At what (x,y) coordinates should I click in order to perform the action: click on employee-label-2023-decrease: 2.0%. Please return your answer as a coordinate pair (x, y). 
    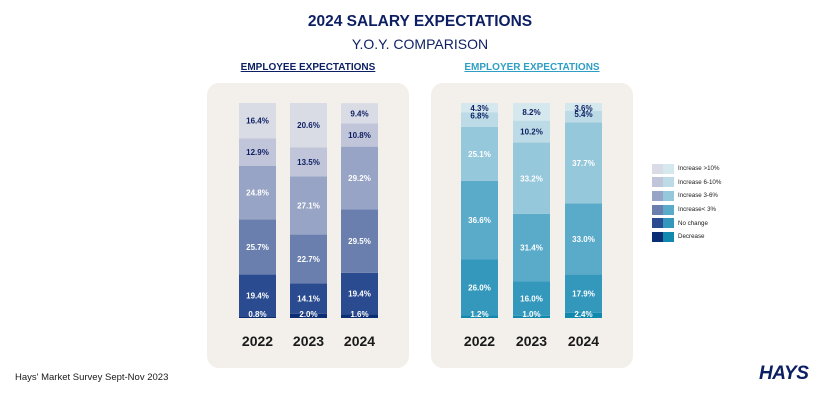
    Looking at the image, I should click on (308, 314).